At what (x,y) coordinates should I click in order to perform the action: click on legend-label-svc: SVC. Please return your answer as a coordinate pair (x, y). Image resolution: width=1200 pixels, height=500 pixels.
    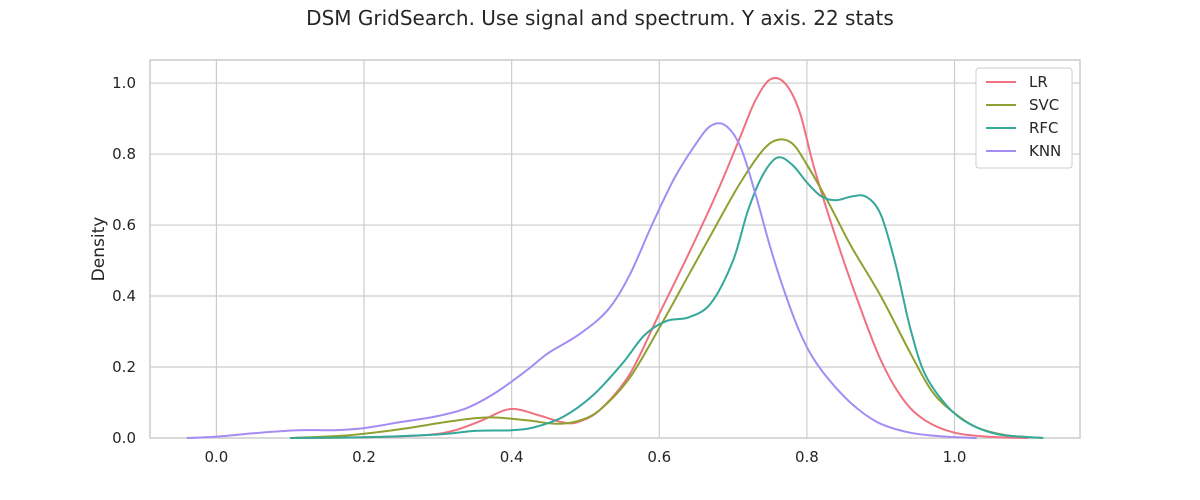
    Looking at the image, I should click on (1044, 105).